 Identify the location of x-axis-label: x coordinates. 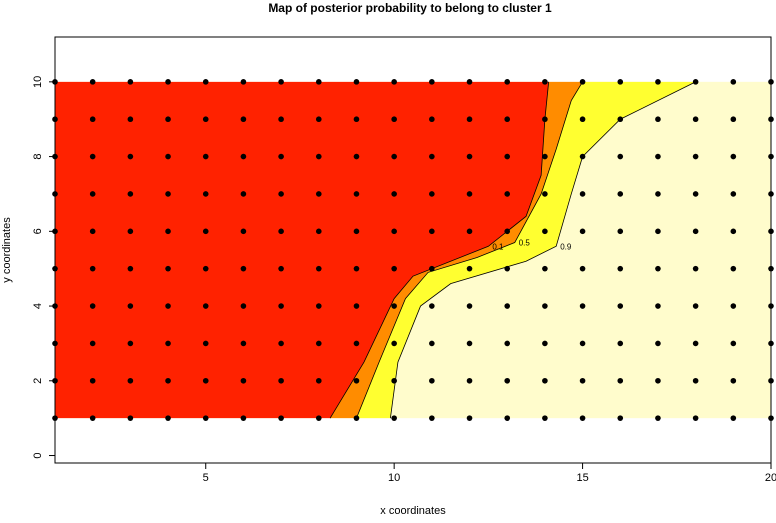
(413, 511).